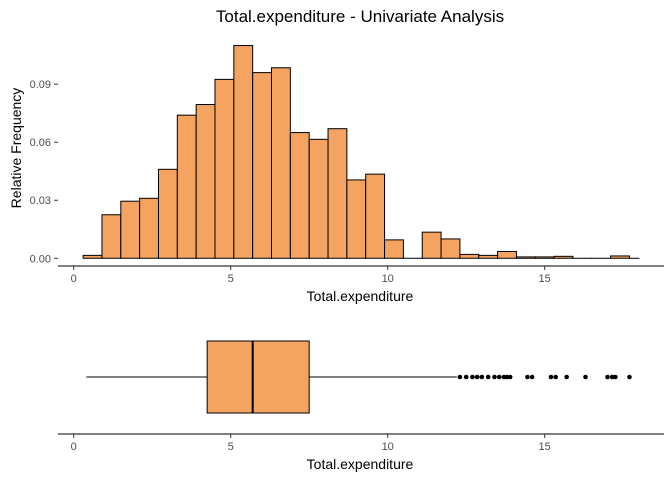 The image size is (672, 480). Describe the element at coordinates (545, 279) in the screenshot. I see `histogram-x-tick-label-3: 15` at that location.